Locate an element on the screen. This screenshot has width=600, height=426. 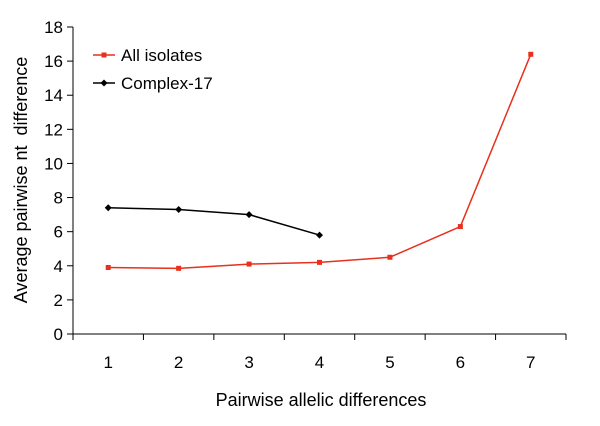
x-tick-label: 2 is located at coordinates (178, 362).